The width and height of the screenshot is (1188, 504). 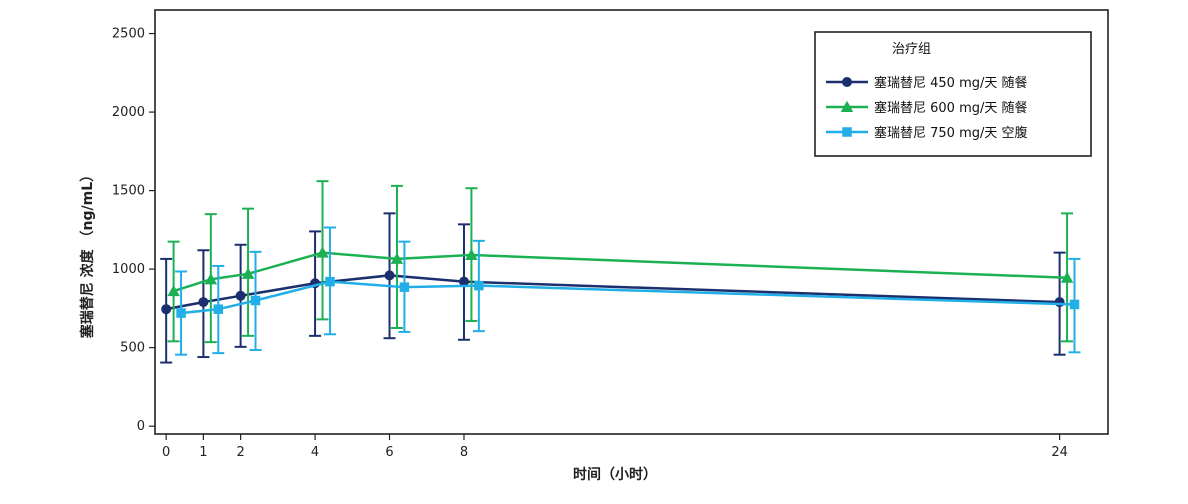 What do you see at coordinates (132, 348) in the screenshot?
I see `y-tick-label: 500` at bounding box center [132, 348].